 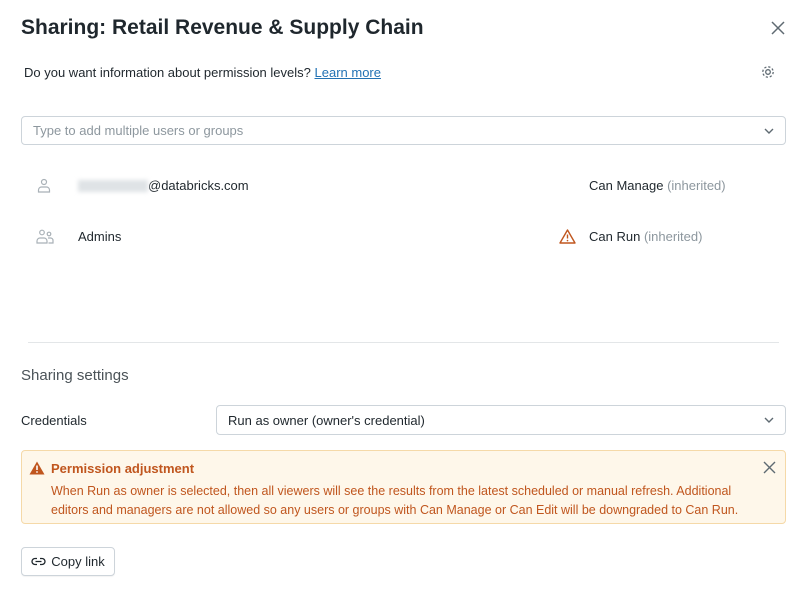 I want to click on add-users-input: Type to add multiple users or groups, so click(x=403, y=130).